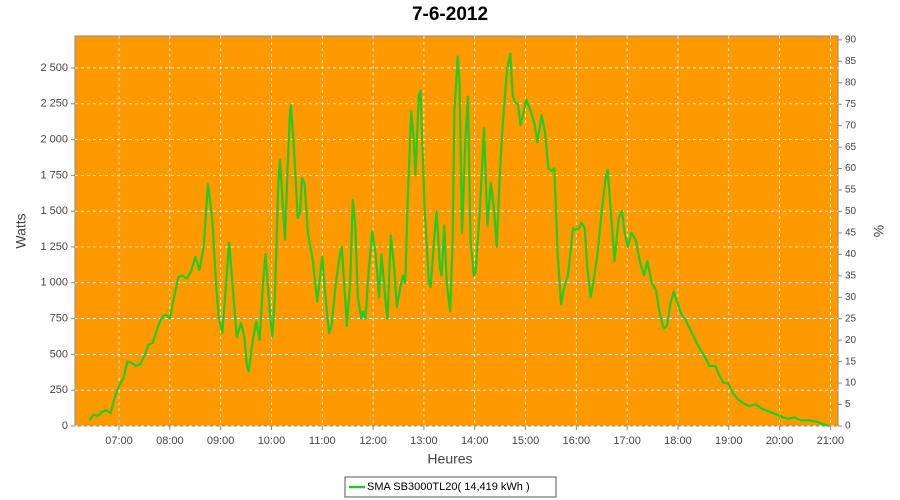  What do you see at coordinates (851, 190) in the screenshot?
I see `y2-tick-label: 55` at bounding box center [851, 190].